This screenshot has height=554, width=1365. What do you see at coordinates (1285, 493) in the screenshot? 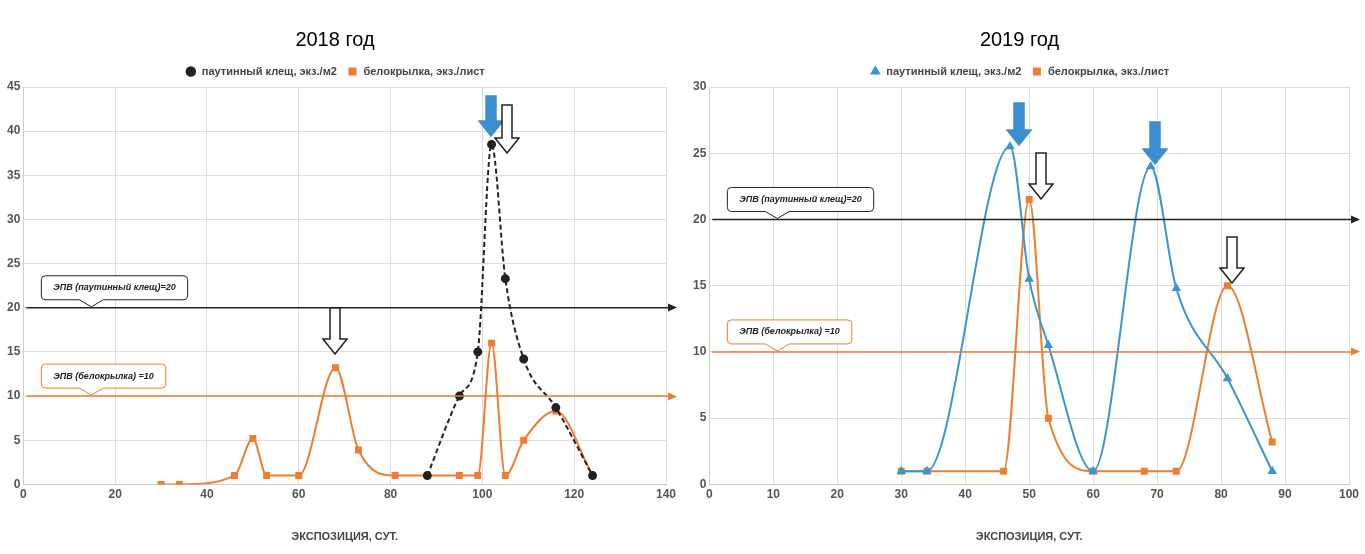
I see `x-tick-label: 90` at bounding box center [1285, 493].